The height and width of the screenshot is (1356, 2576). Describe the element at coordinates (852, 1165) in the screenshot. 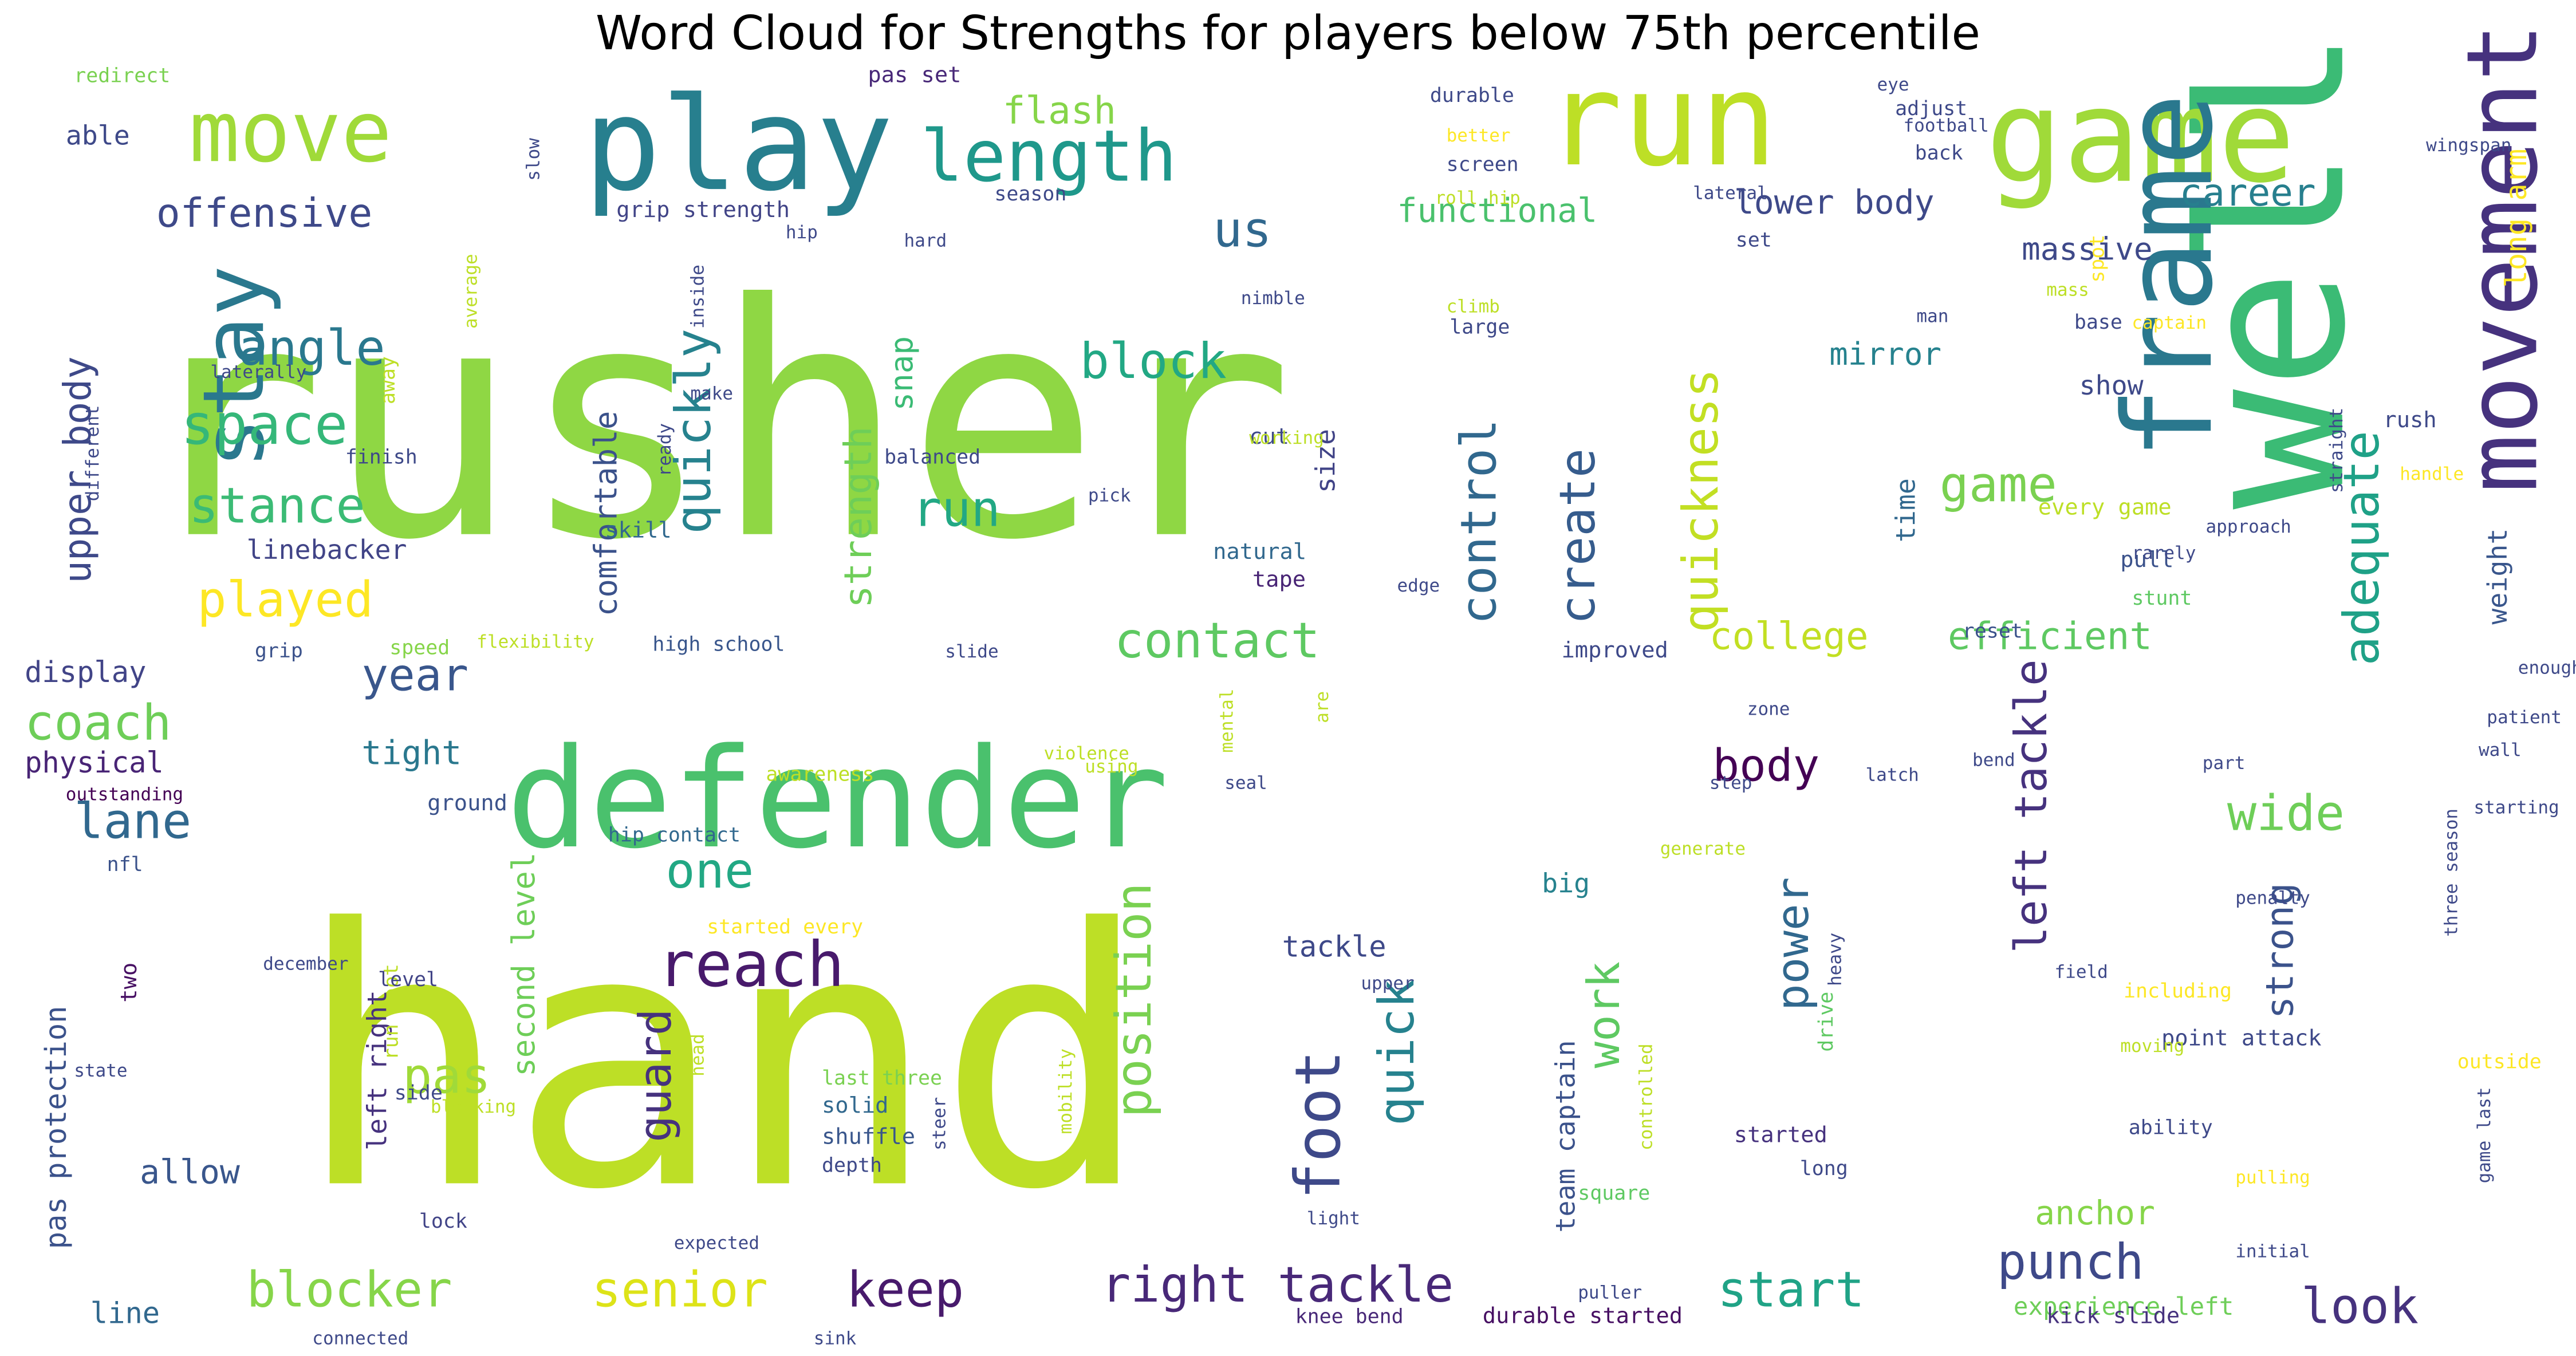

I see `word-depth: depth` at that location.